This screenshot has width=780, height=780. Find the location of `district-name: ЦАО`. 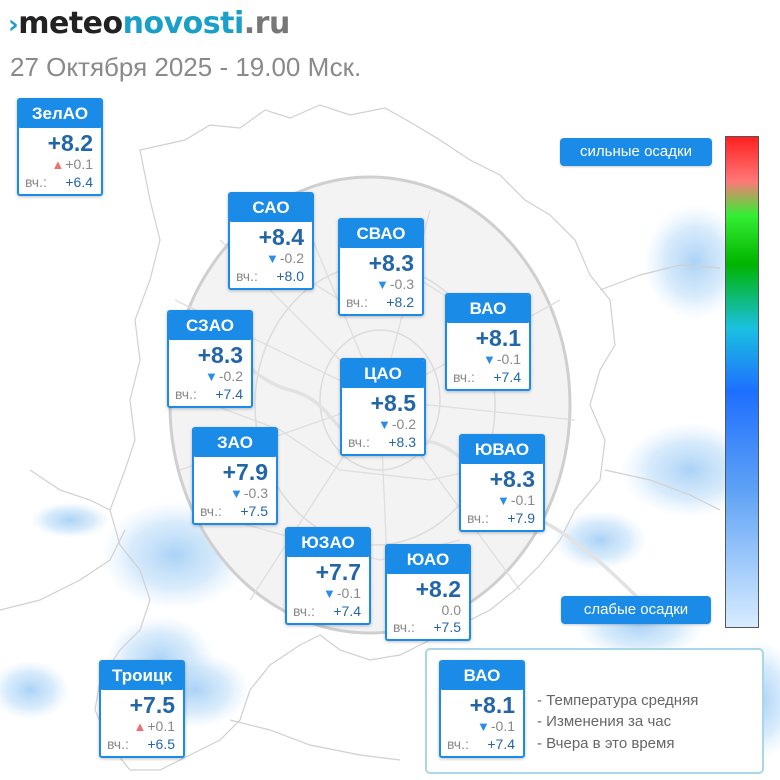

district-name: ЦАО is located at coordinates (383, 374).